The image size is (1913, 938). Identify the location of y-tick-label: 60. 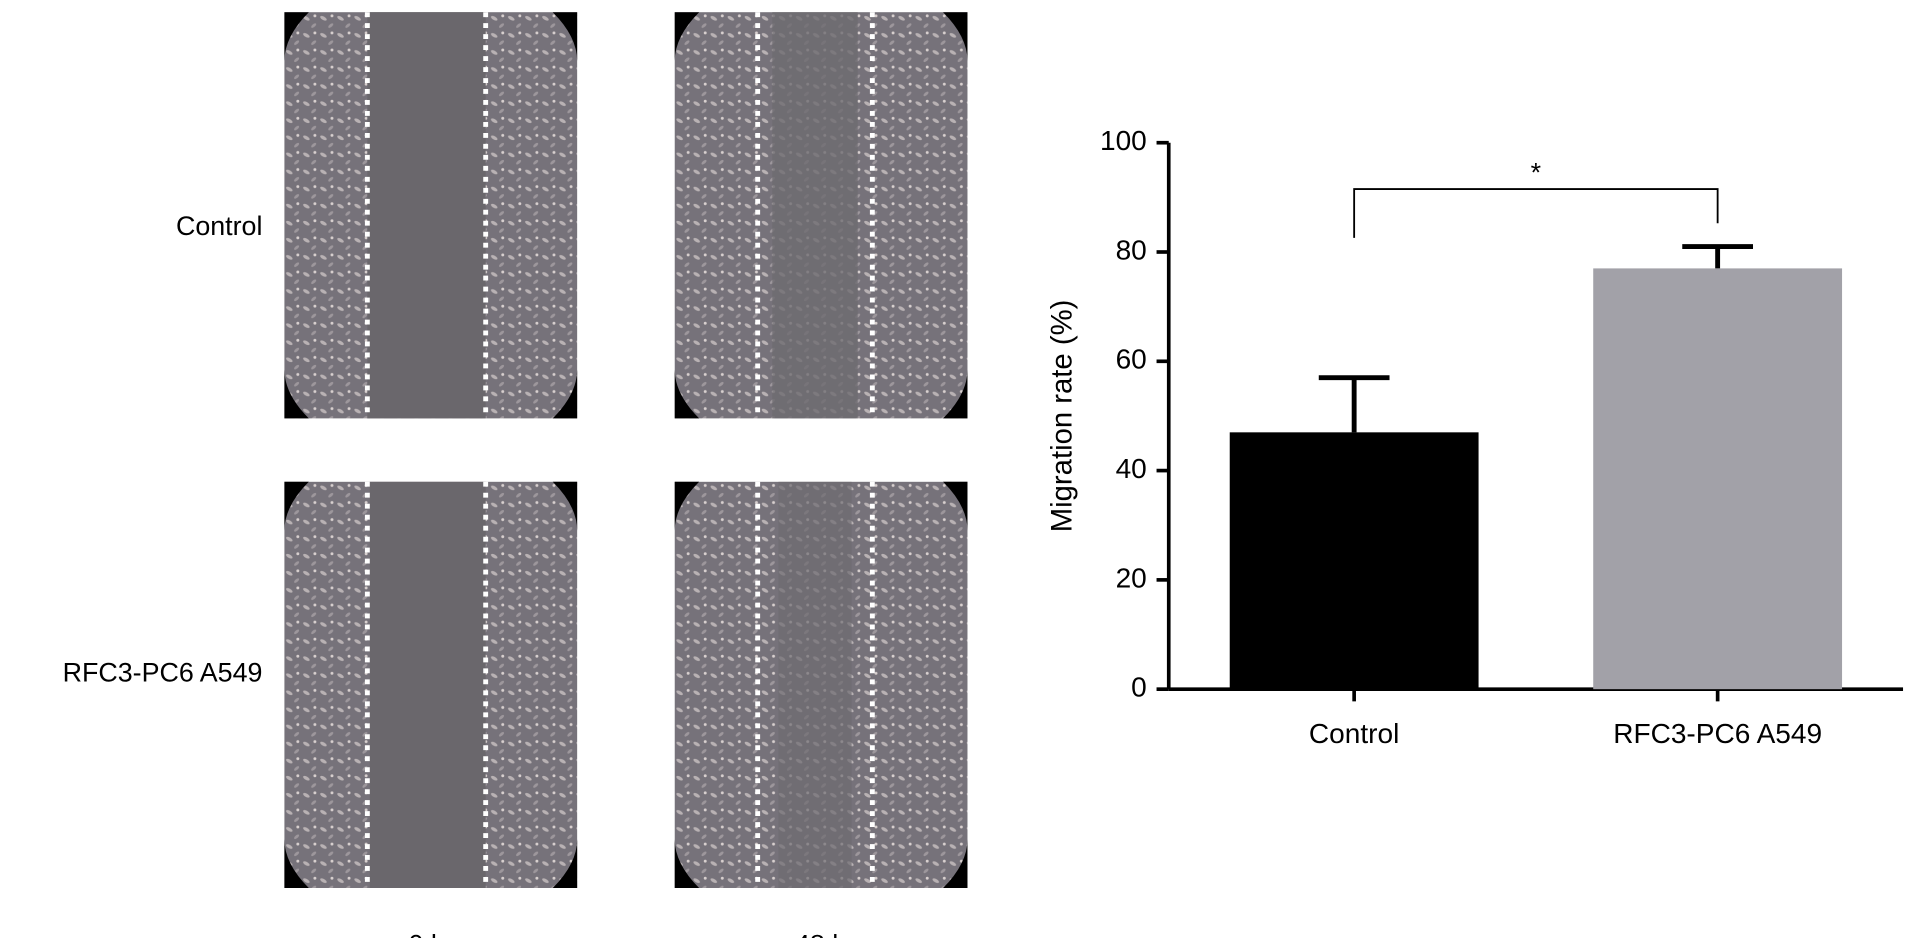
(1131, 359).